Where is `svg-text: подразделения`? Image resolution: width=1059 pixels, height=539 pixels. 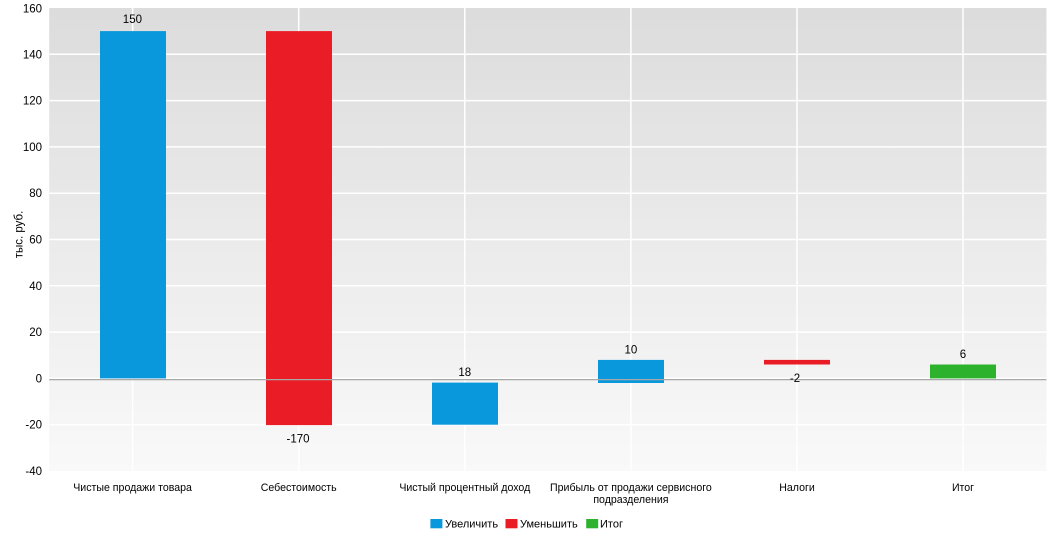 svg-text: подразделения is located at coordinates (630, 500).